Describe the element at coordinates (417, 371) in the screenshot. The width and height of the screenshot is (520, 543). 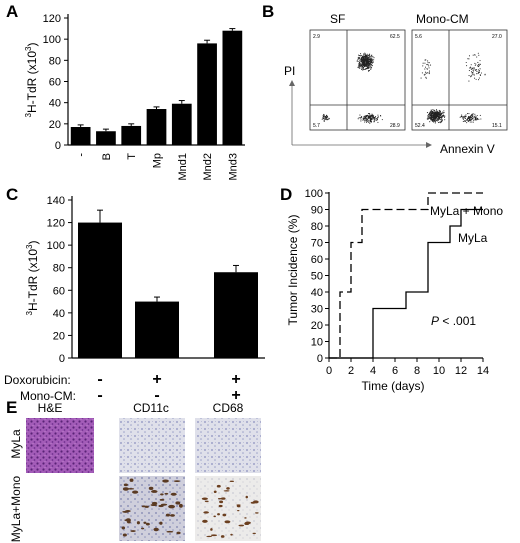
I see `panel-d-xtick-label: 8` at that location.